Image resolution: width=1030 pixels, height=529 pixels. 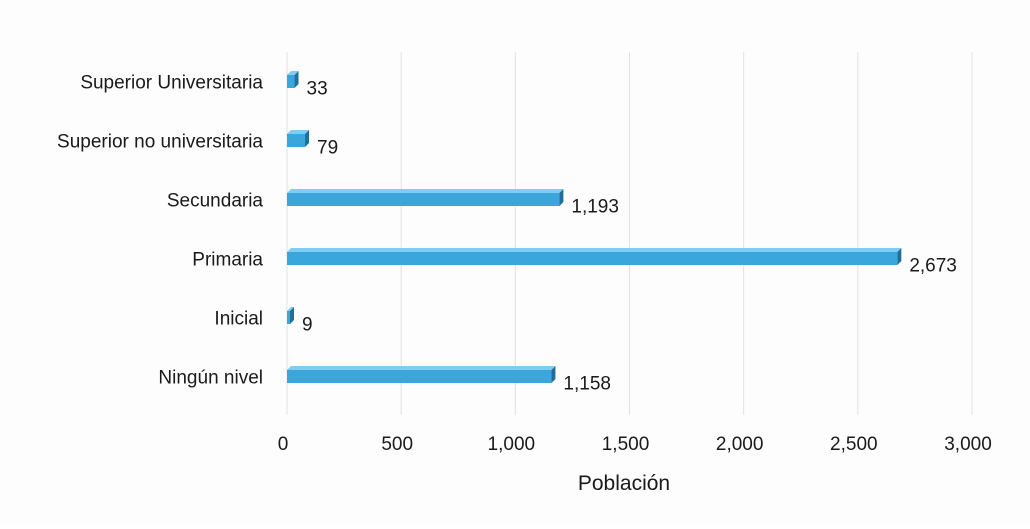 What do you see at coordinates (210, 378) in the screenshot?
I see `category-label: Ningún nivel` at bounding box center [210, 378].